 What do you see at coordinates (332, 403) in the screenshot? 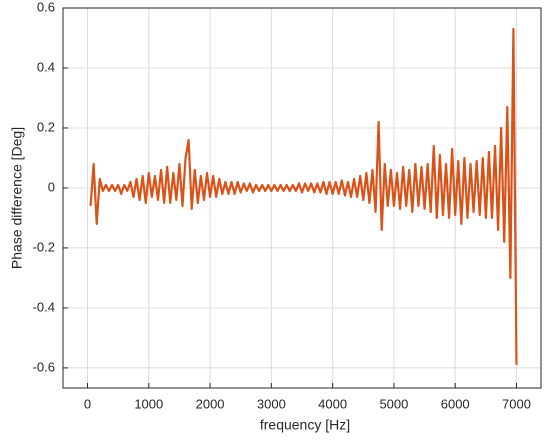
I see `x-tick-label: 4000` at bounding box center [332, 403].